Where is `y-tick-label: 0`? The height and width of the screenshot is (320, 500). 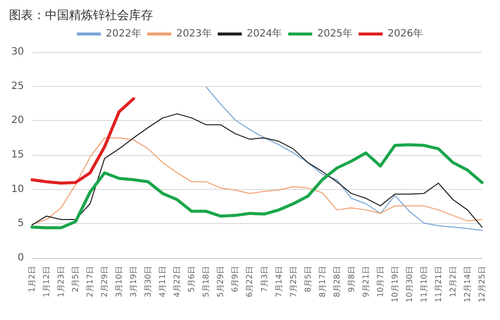 y-tick-label: 0 is located at coordinates (21, 258).